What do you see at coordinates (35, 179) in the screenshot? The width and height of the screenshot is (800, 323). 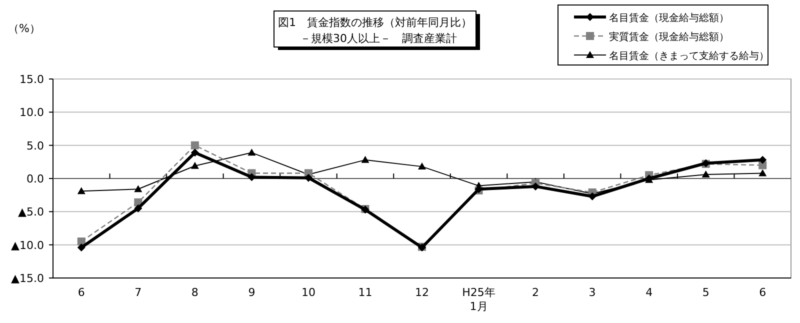 I see `y-tick-label: 0.0` at bounding box center [35, 179].